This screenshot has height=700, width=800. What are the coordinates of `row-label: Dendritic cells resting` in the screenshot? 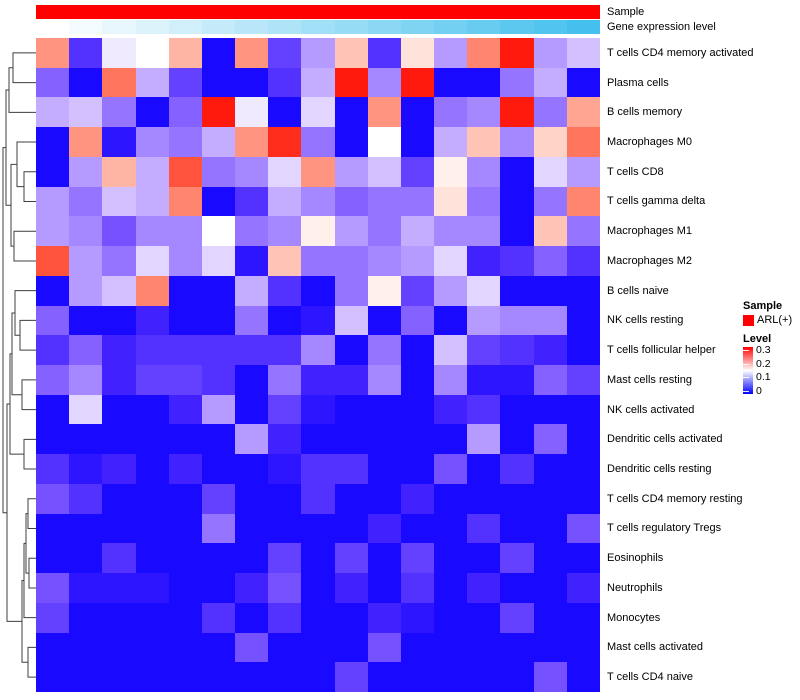 It's located at (659, 469).